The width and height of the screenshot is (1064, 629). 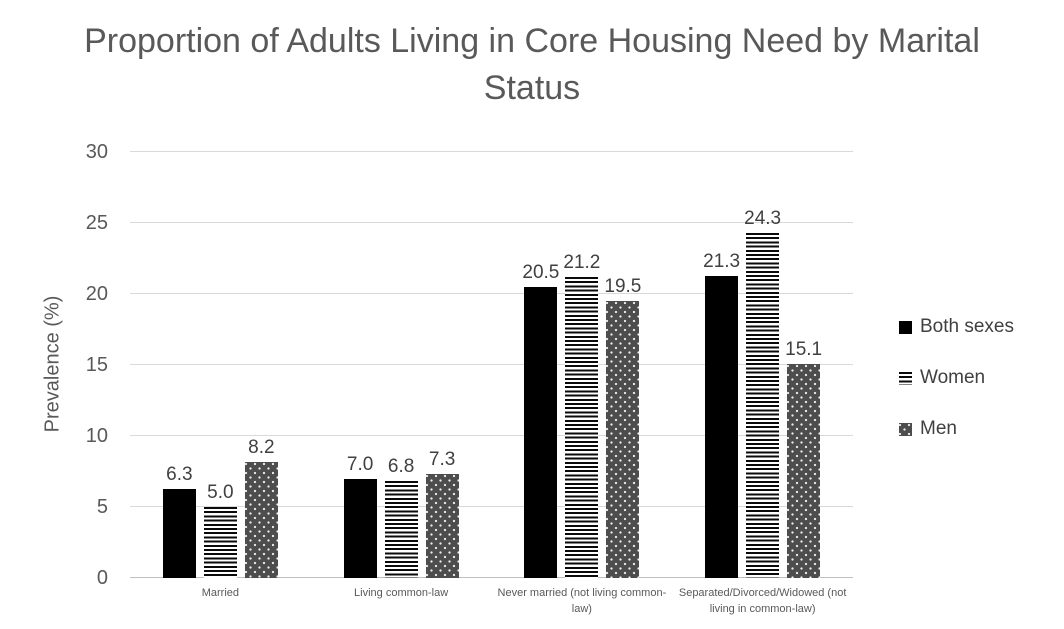 I want to click on legend-label: Men, so click(x=938, y=428).